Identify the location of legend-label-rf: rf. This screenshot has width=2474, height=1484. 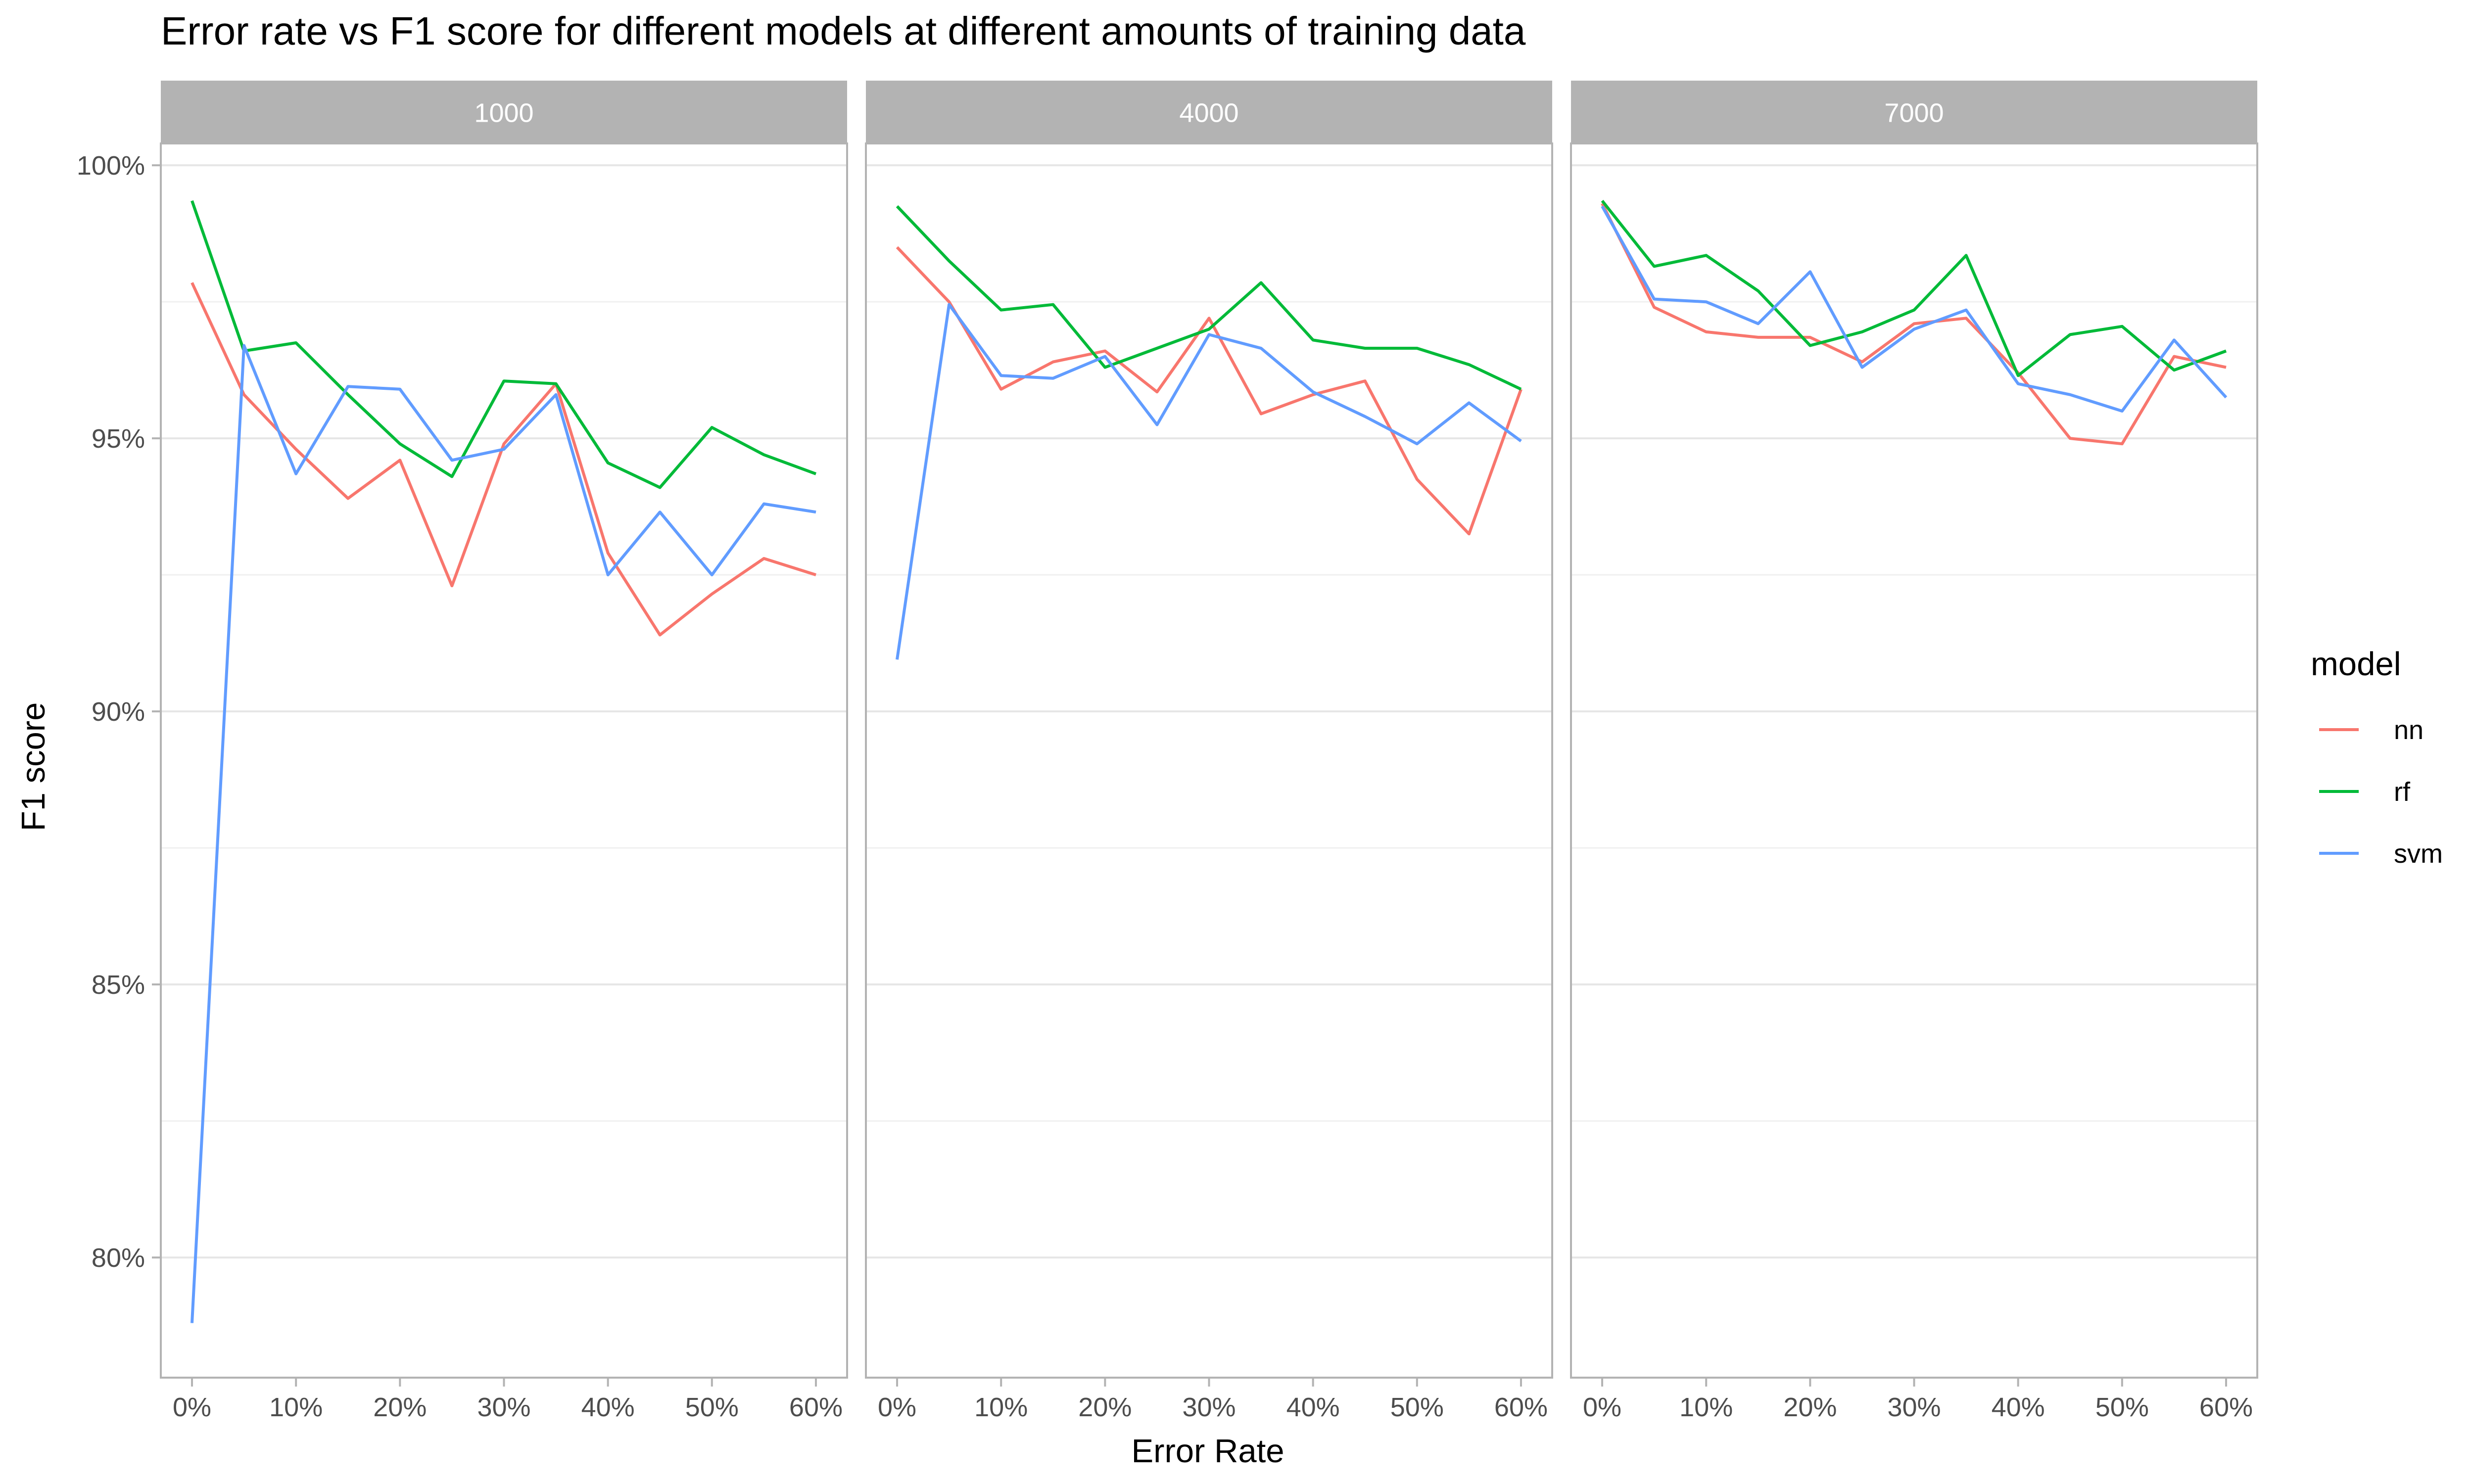
(2403, 792).